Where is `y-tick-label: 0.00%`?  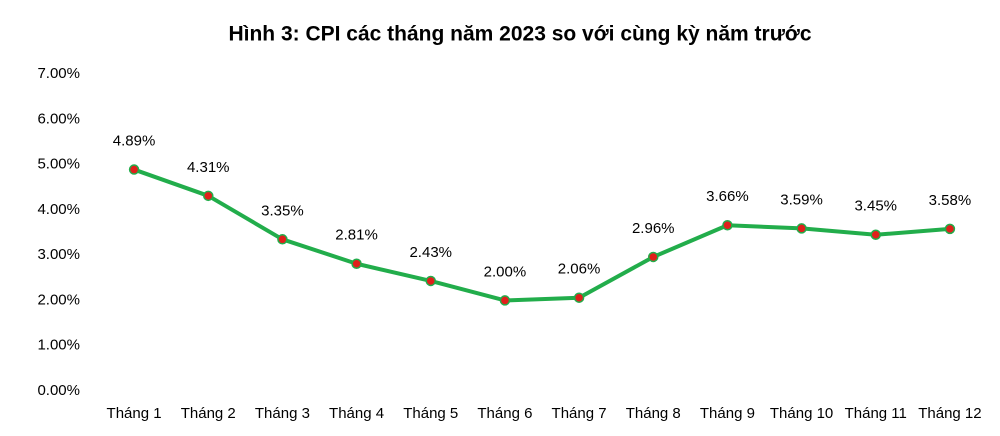 y-tick-label: 0.00% is located at coordinates (58, 390).